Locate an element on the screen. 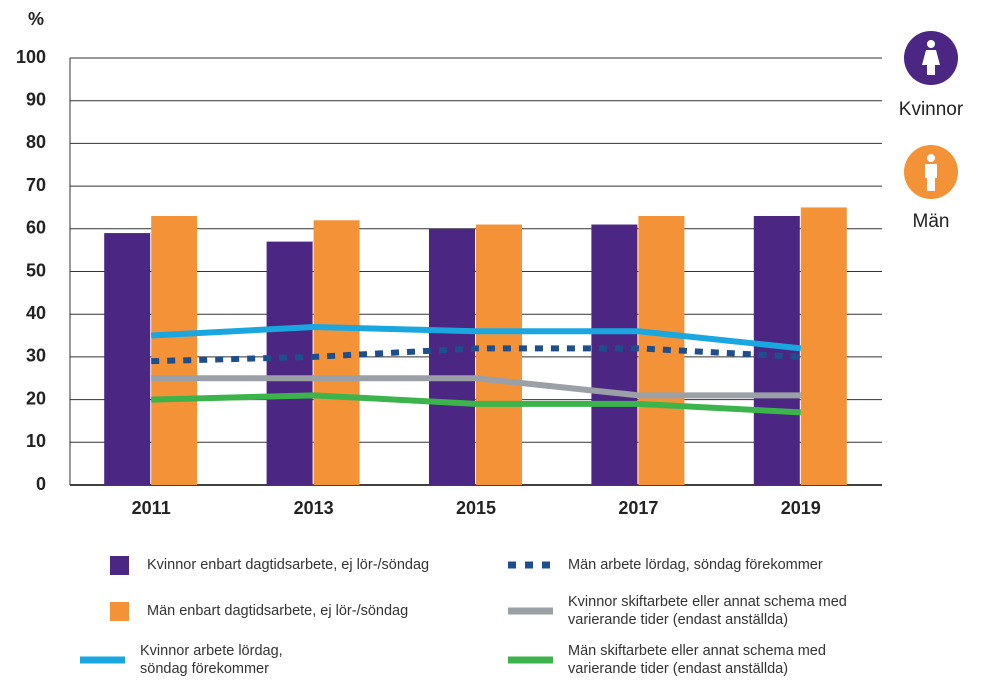  x-tick-label: 2019 is located at coordinates (801, 508).